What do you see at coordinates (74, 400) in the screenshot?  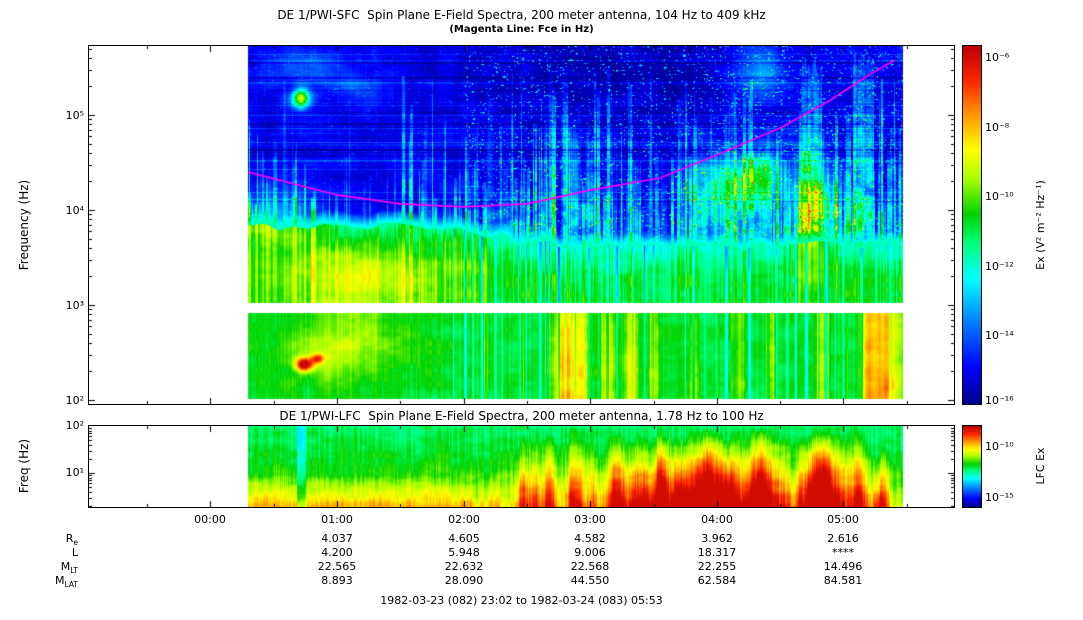 I see `sfc-ytick-1e2: 10²` at bounding box center [74, 400].